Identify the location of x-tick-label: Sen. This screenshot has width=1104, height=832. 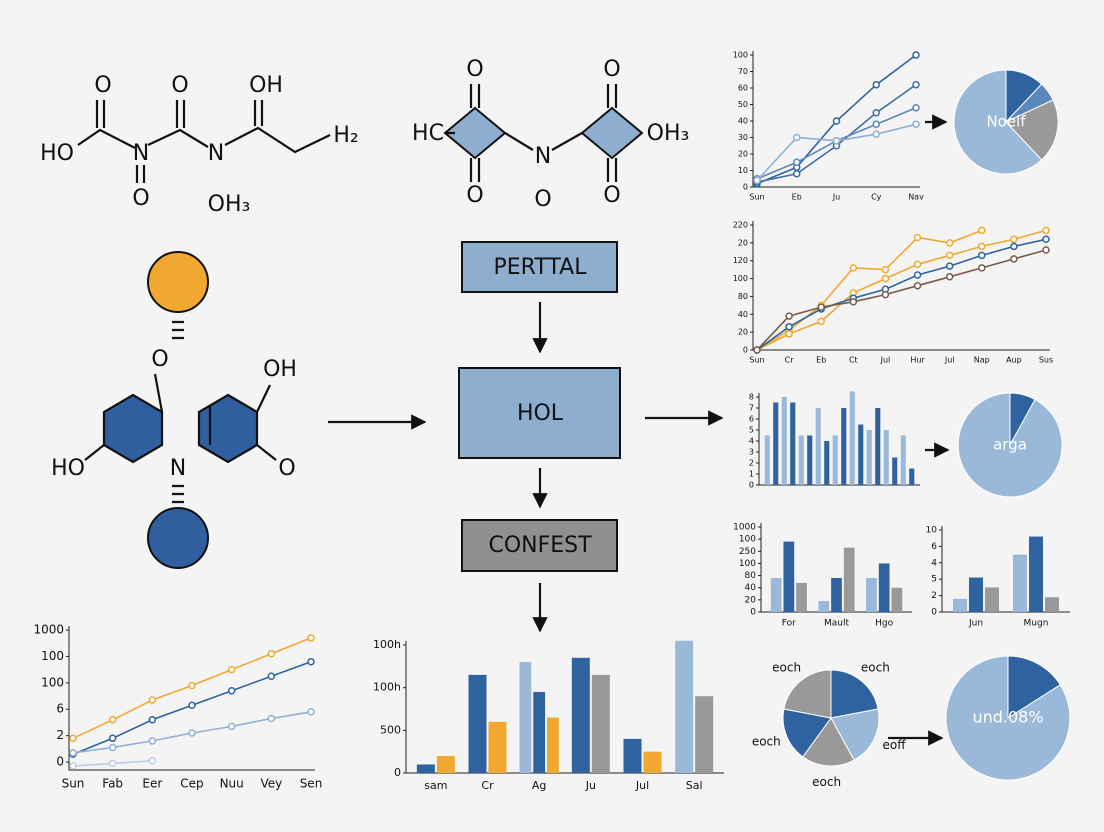
(311, 784).